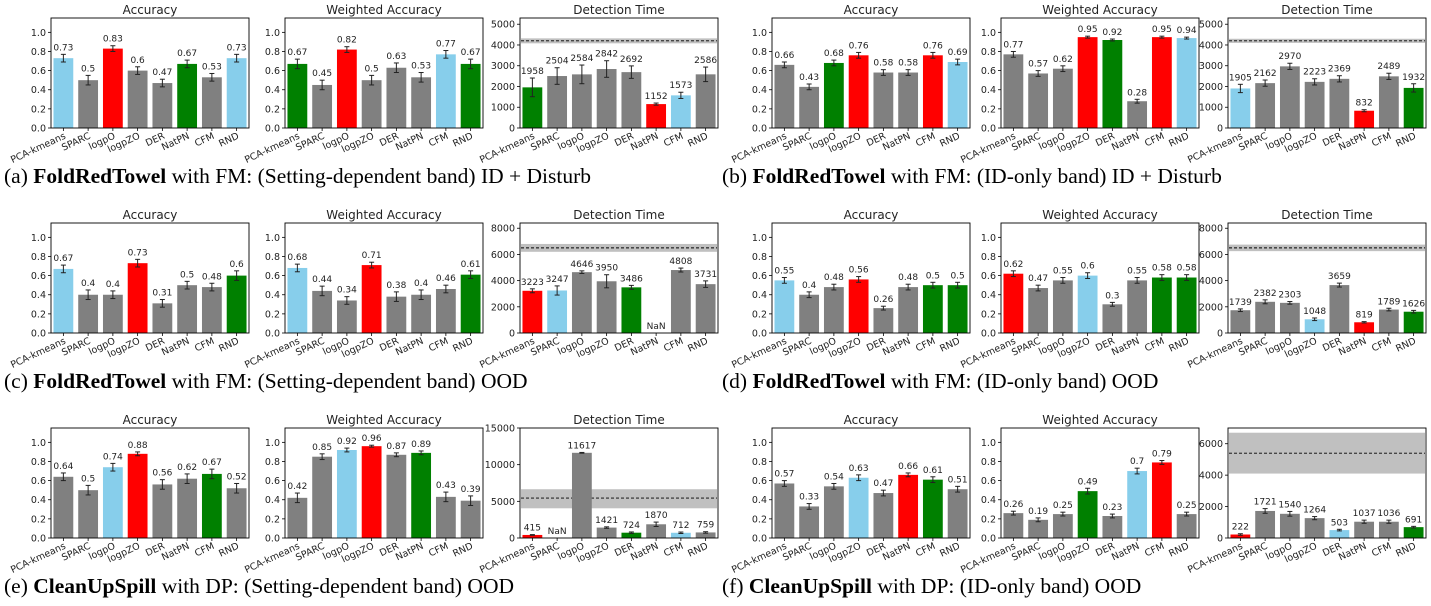  What do you see at coordinates (162, 474) in the screenshot?
I see `data-label: 0.56` at bounding box center [162, 474].